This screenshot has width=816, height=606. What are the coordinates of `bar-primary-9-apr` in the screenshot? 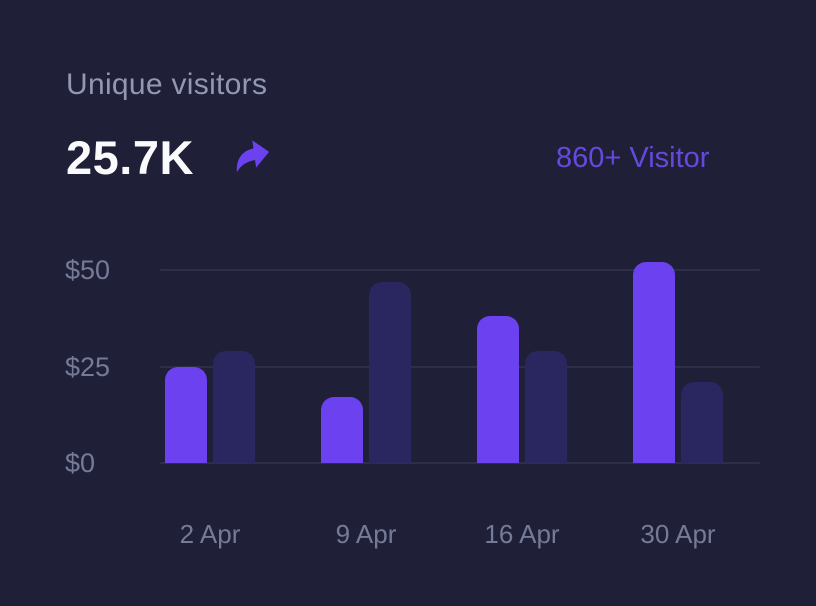 It's located at (342, 430).